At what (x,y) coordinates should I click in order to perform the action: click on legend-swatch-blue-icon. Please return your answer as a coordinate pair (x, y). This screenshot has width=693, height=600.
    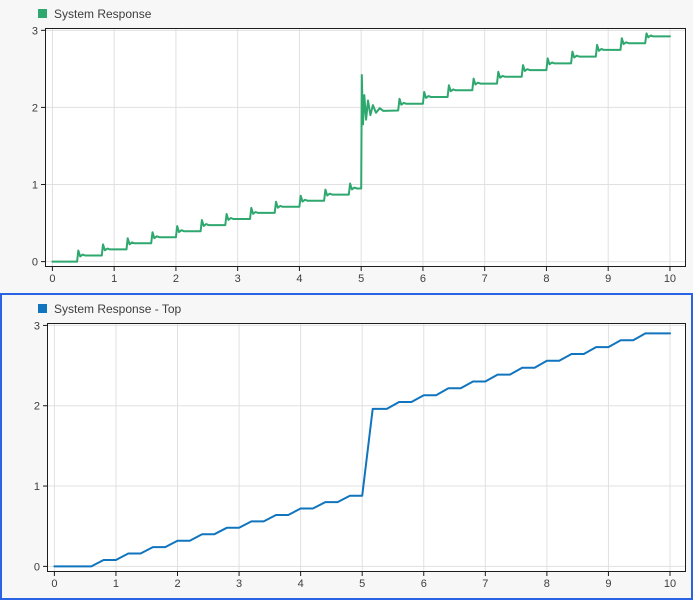
    Looking at the image, I should click on (42, 308).